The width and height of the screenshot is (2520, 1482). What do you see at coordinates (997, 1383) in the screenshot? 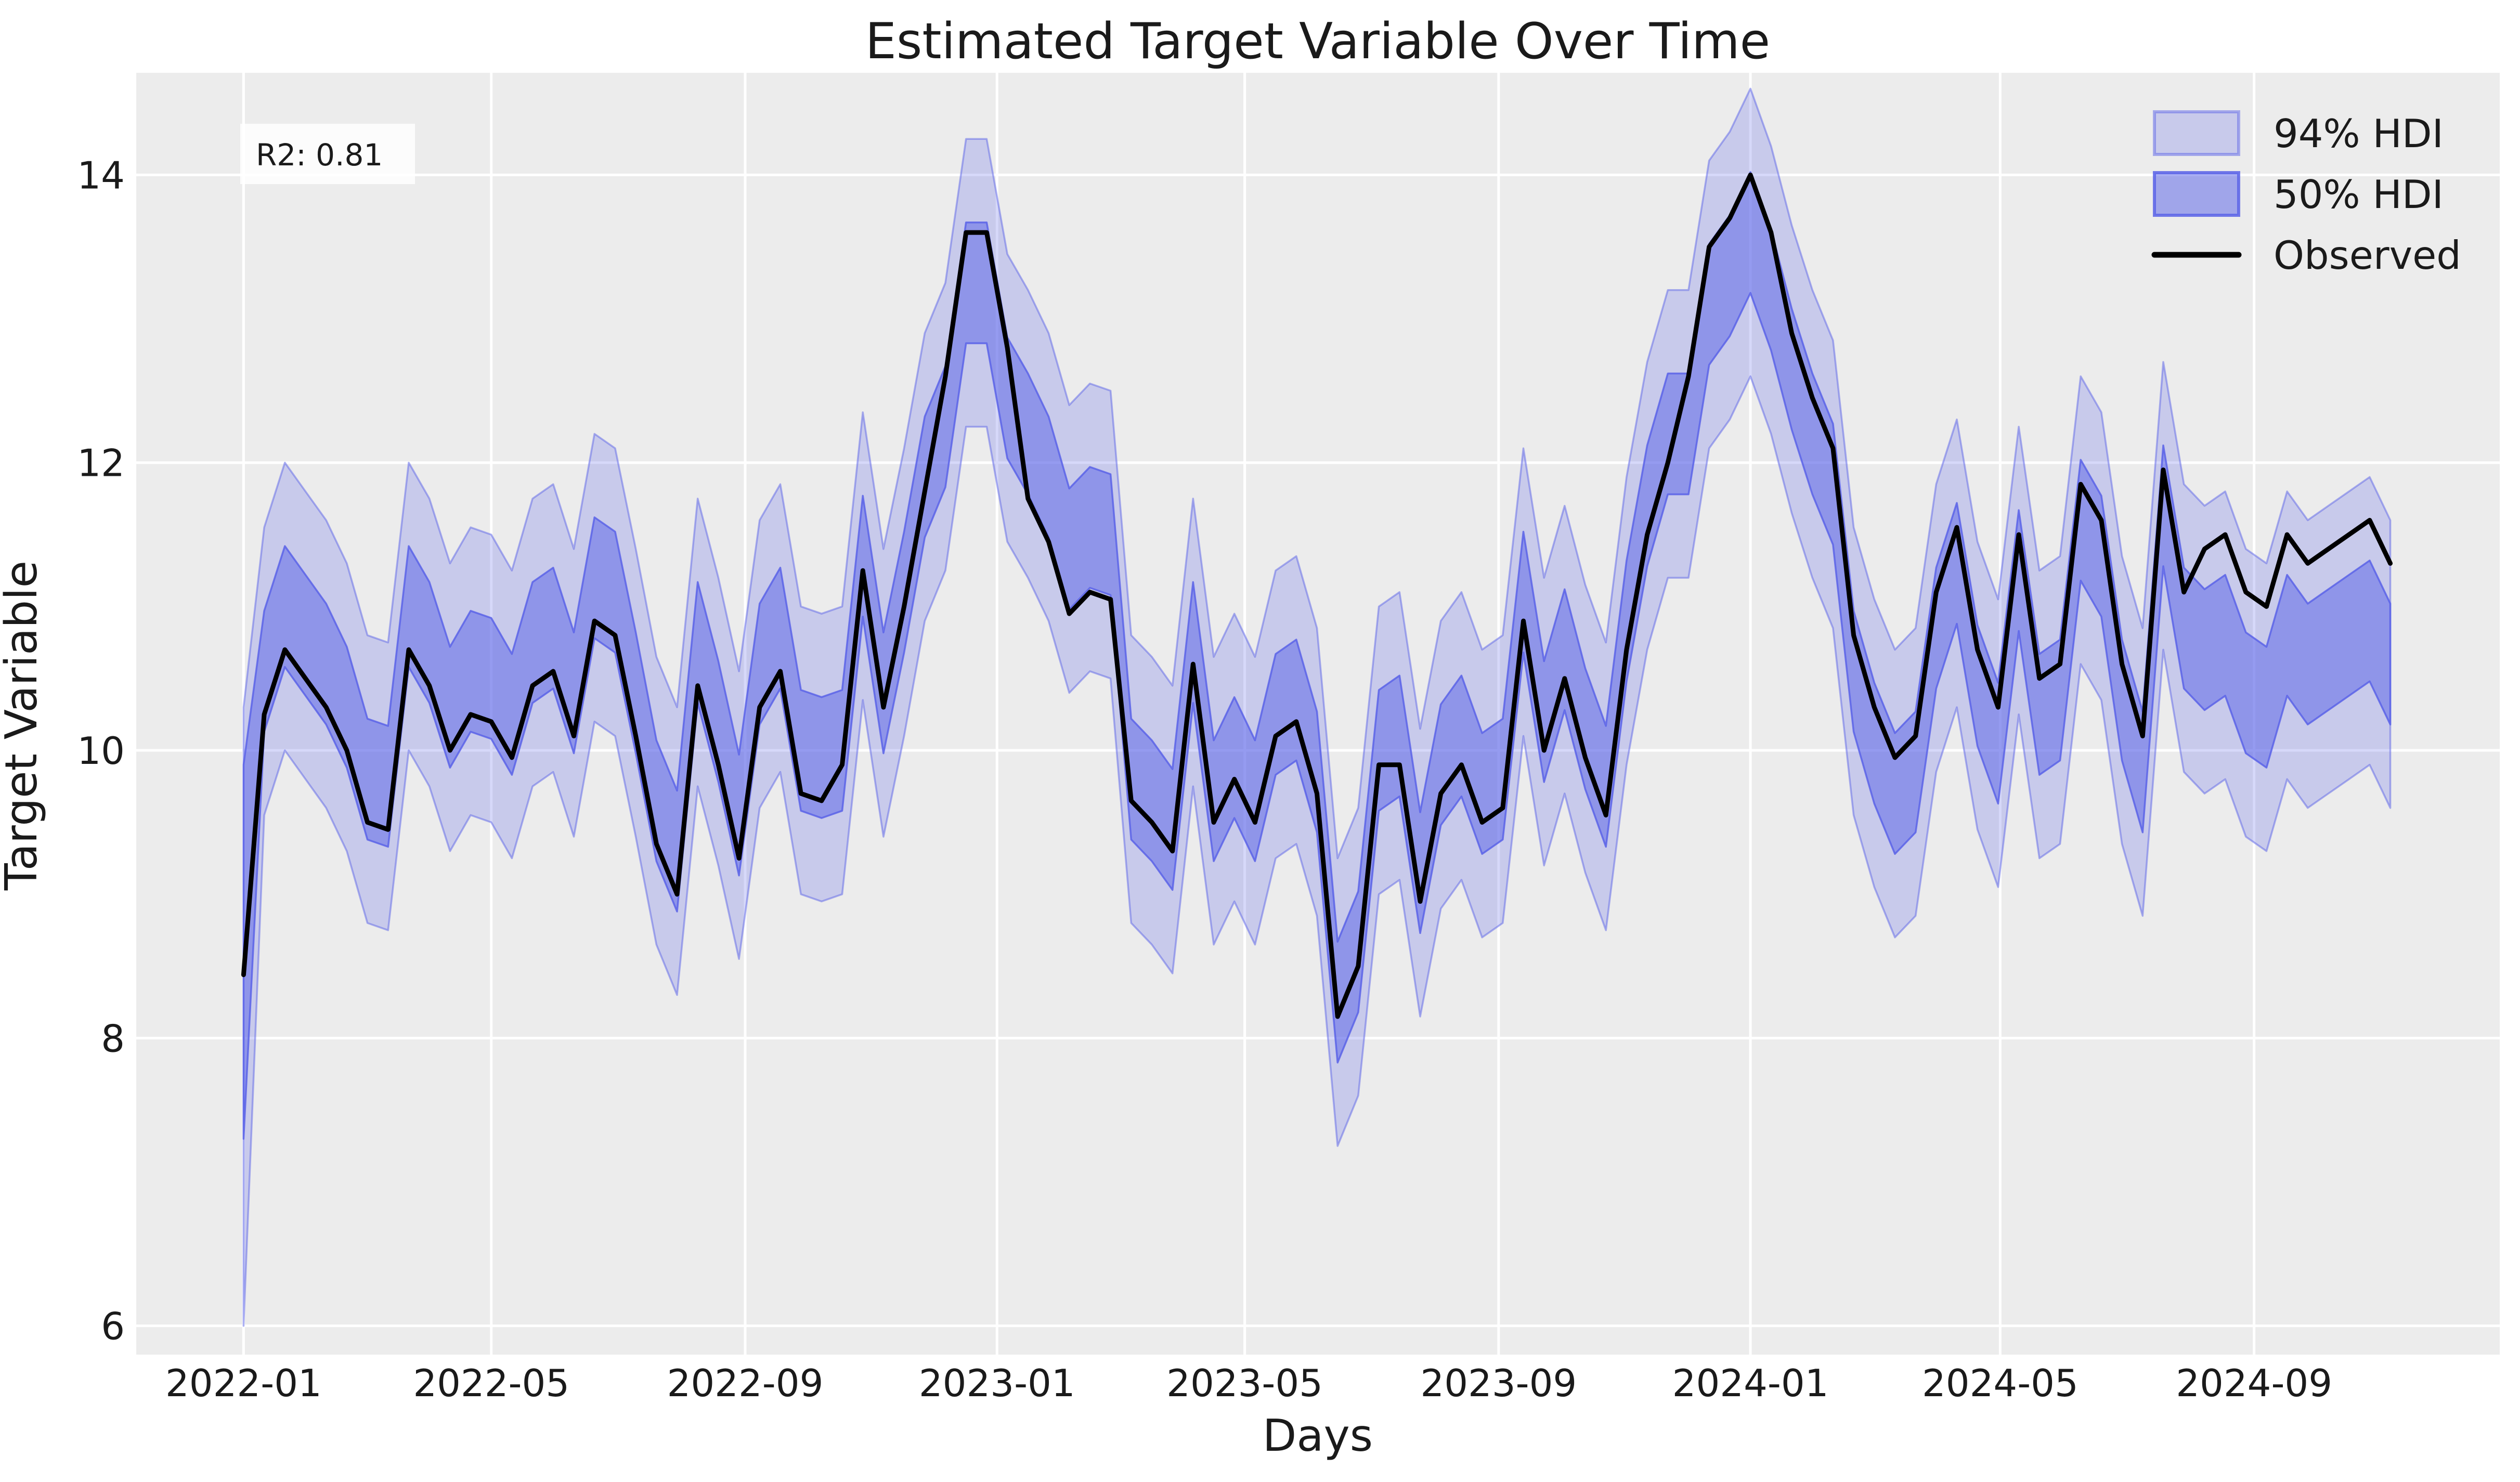
I see `x-tick-label: 2023-01` at bounding box center [997, 1383].